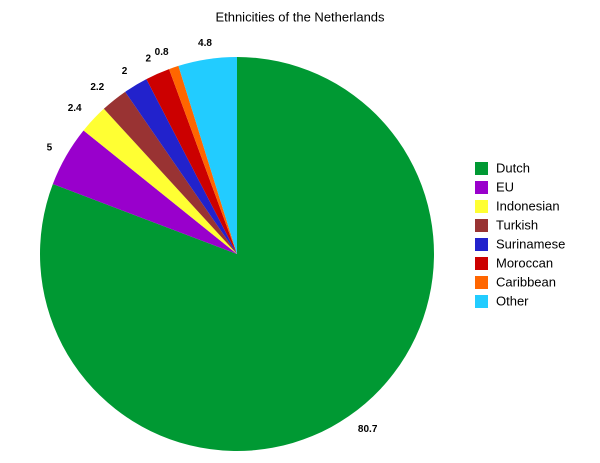 The image size is (600, 463). What do you see at coordinates (513, 167) in the screenshot?
I see `legend-label: Dutch` at bounding box center [513, 167].